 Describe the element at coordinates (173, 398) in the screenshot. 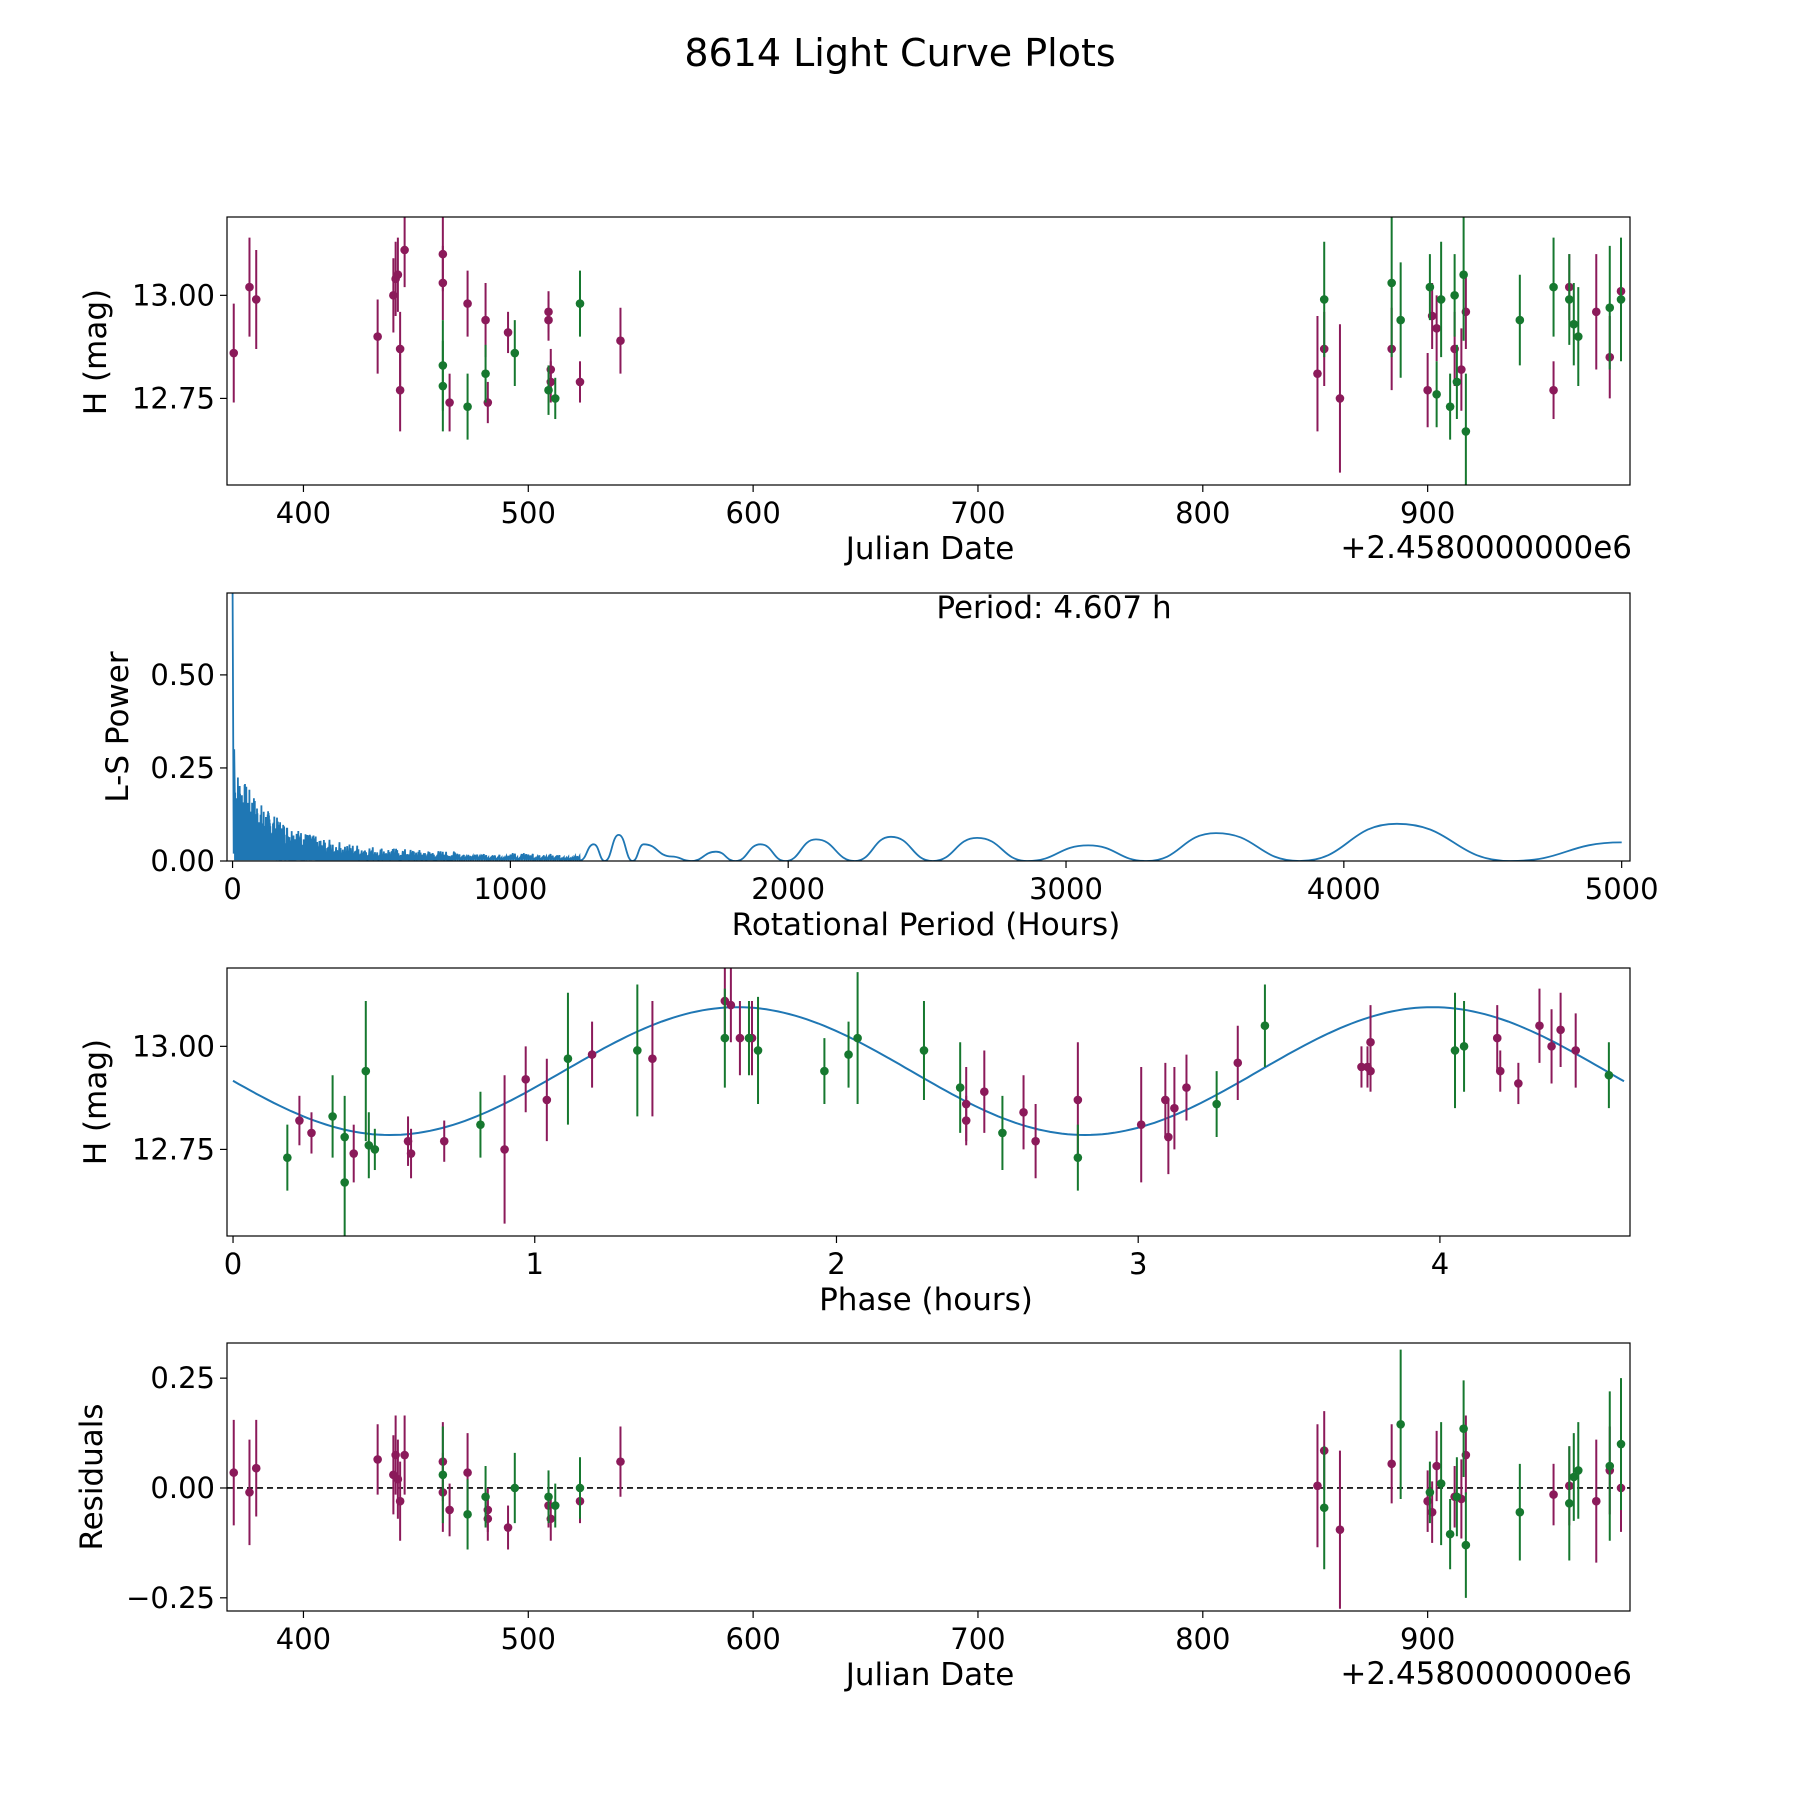

I see `lightcurve-ytick-label: 12.75` at that location.